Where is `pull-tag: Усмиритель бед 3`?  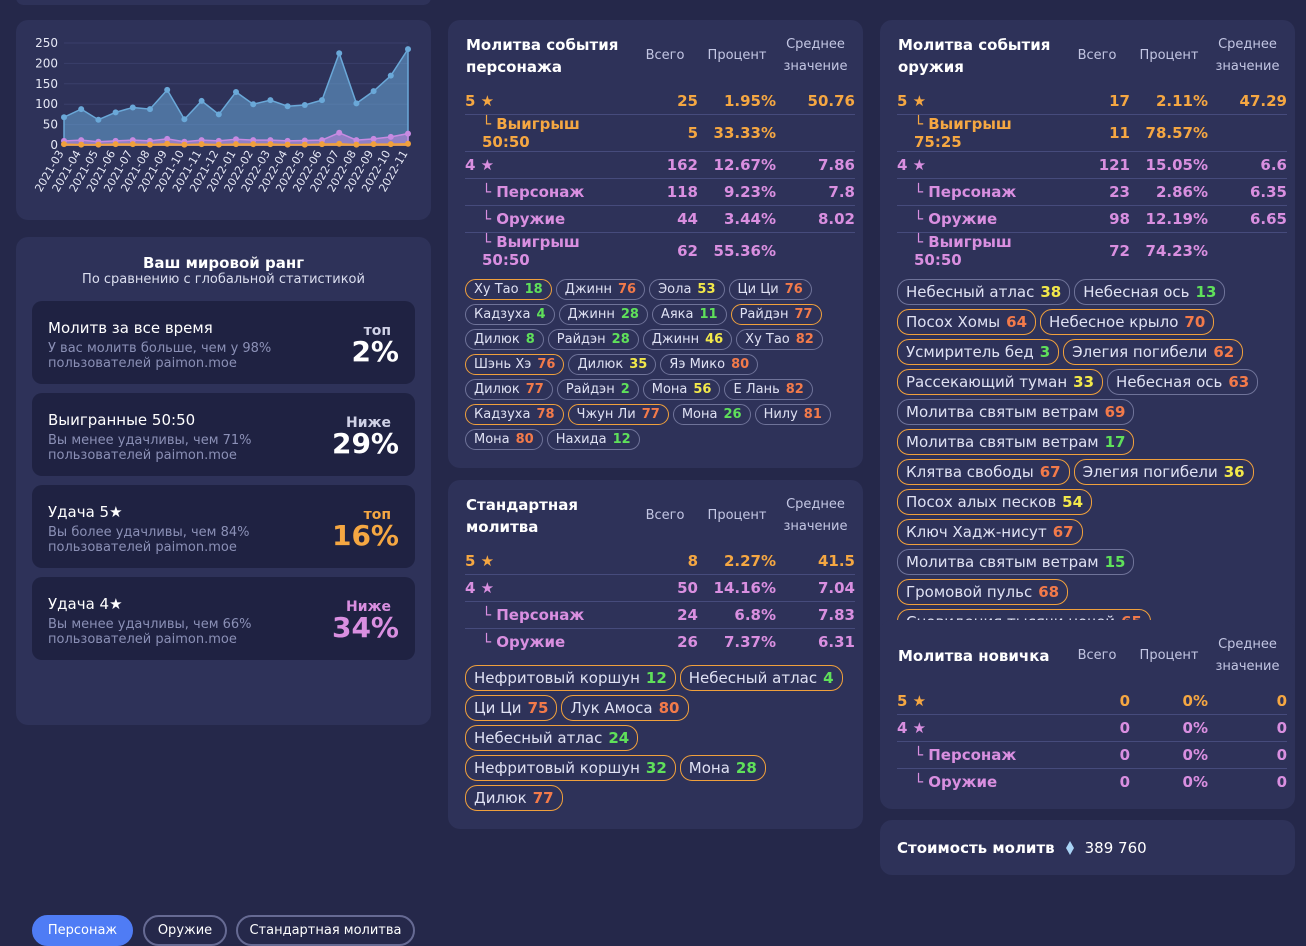 pull-tag: Усмиритель бед 3 is located at coordinates (978, 352).